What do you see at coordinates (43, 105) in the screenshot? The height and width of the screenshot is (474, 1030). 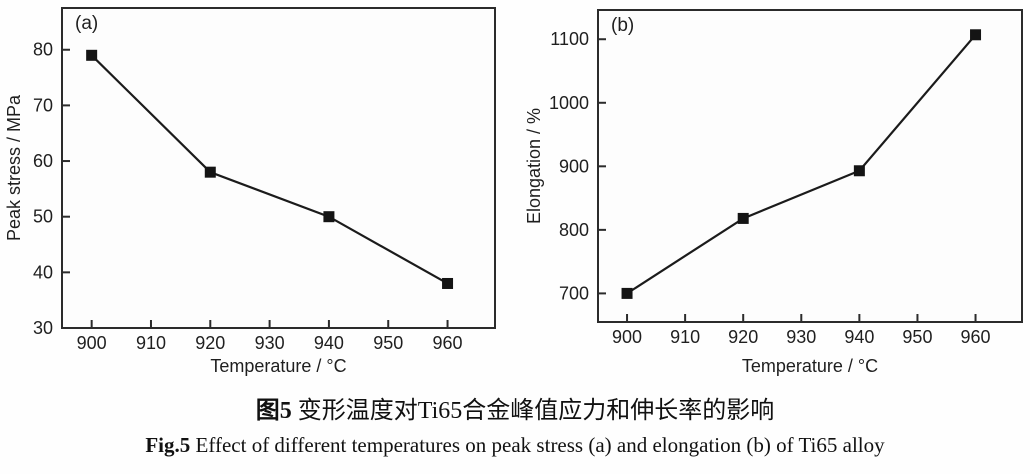 I see `y-tick-label: 70` at bounding box center [43, 105].